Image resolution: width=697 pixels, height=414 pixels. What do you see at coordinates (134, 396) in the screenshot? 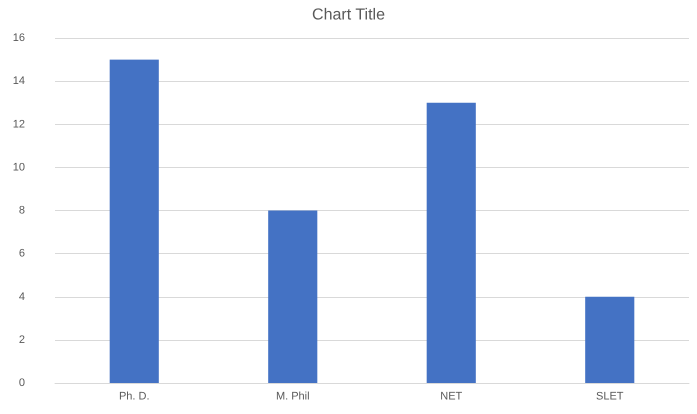
I see `x-tick-label: Ph. D.` at bounding box center [134, 396].